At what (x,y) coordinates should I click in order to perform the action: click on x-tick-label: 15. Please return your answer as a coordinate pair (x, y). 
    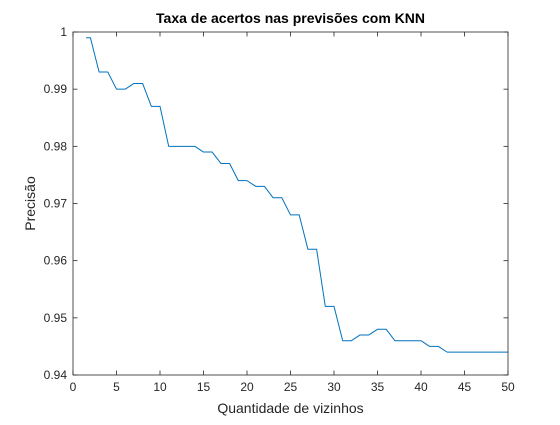
    Looking at the image, I should click on (204, 387).